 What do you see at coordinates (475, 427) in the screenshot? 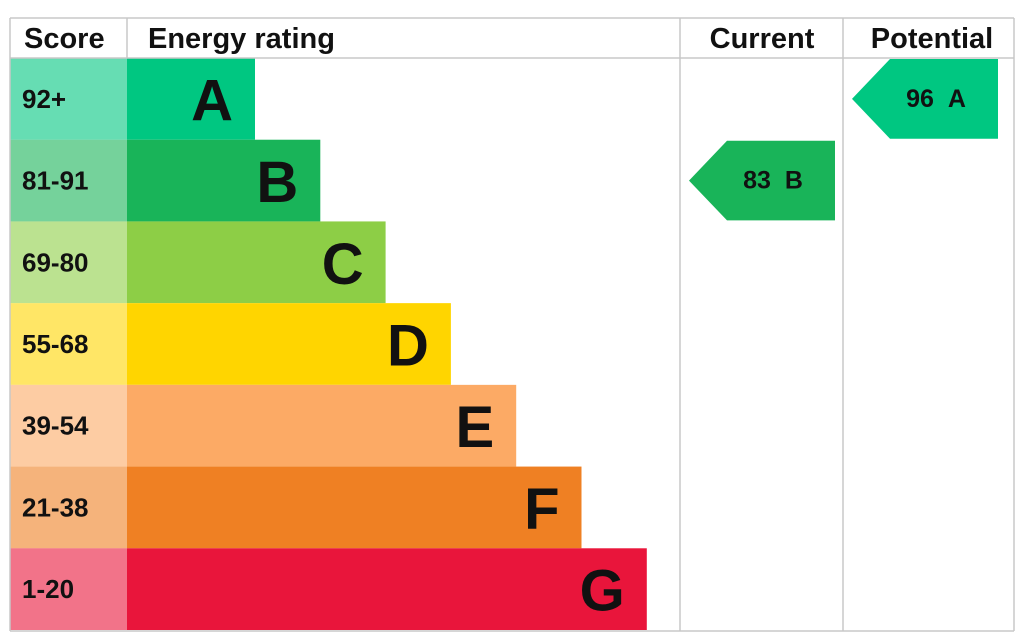
I see `rating-letter: E` at bounding box center [475, 427].